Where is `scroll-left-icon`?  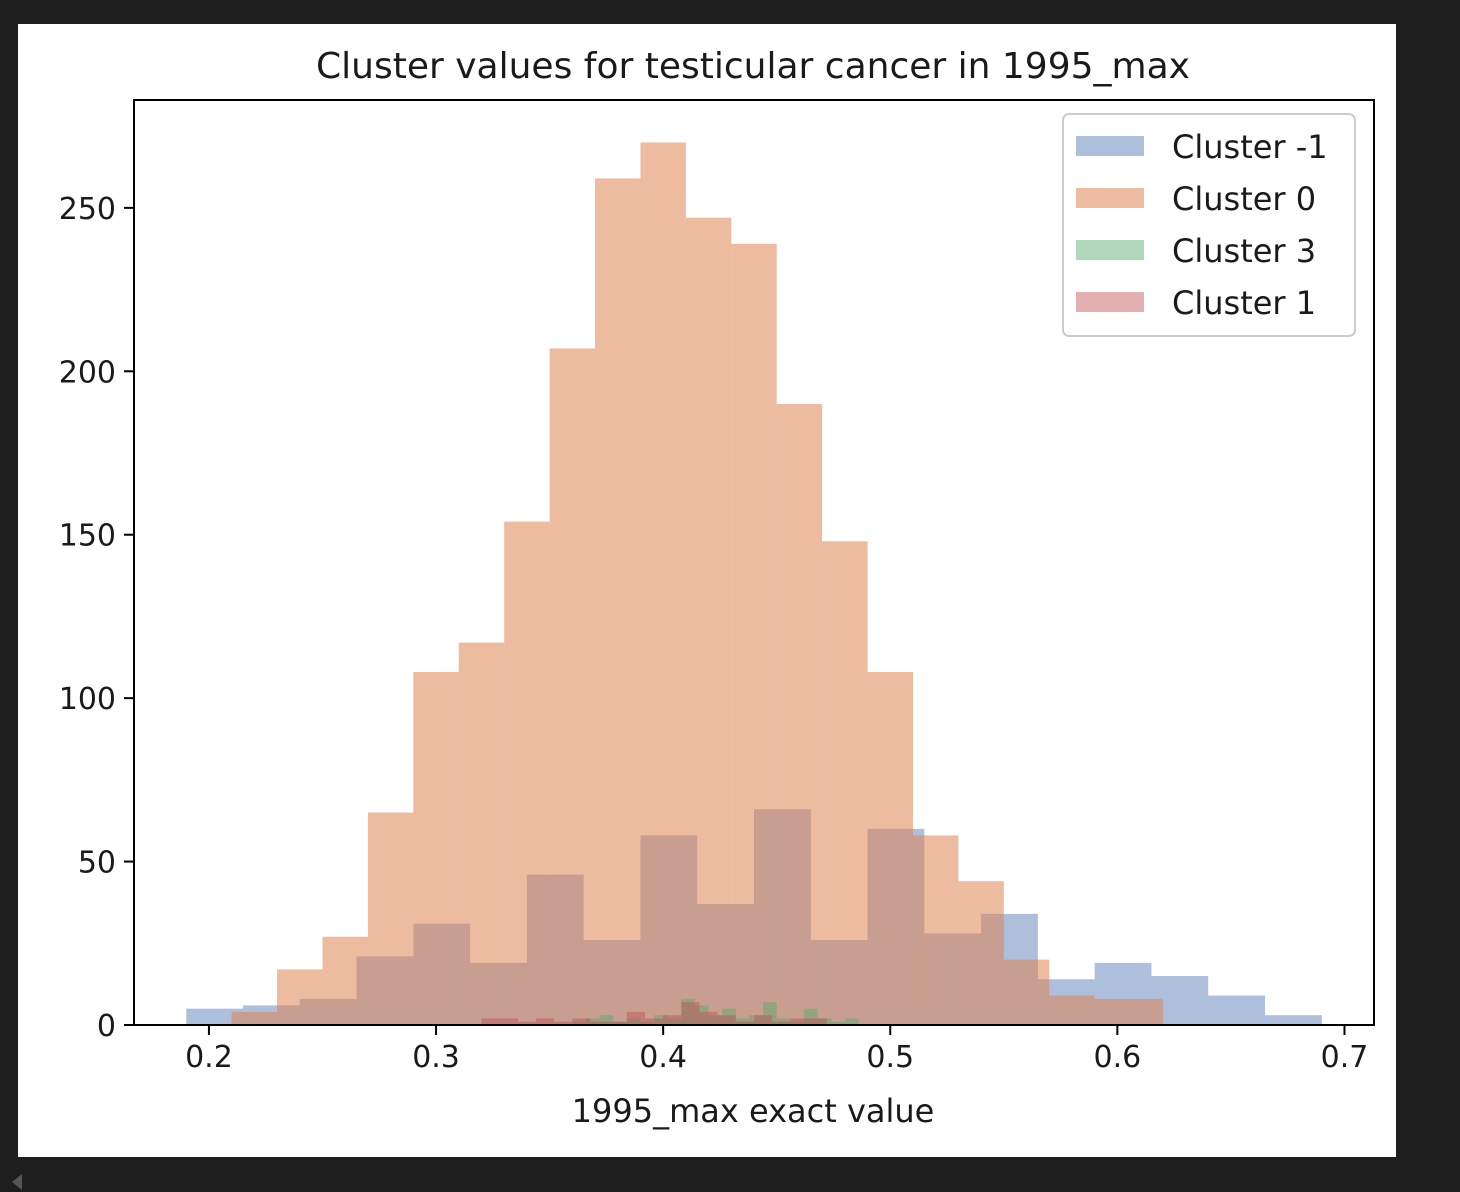
scroll-left-icon is located at coordinates (17, 1182).